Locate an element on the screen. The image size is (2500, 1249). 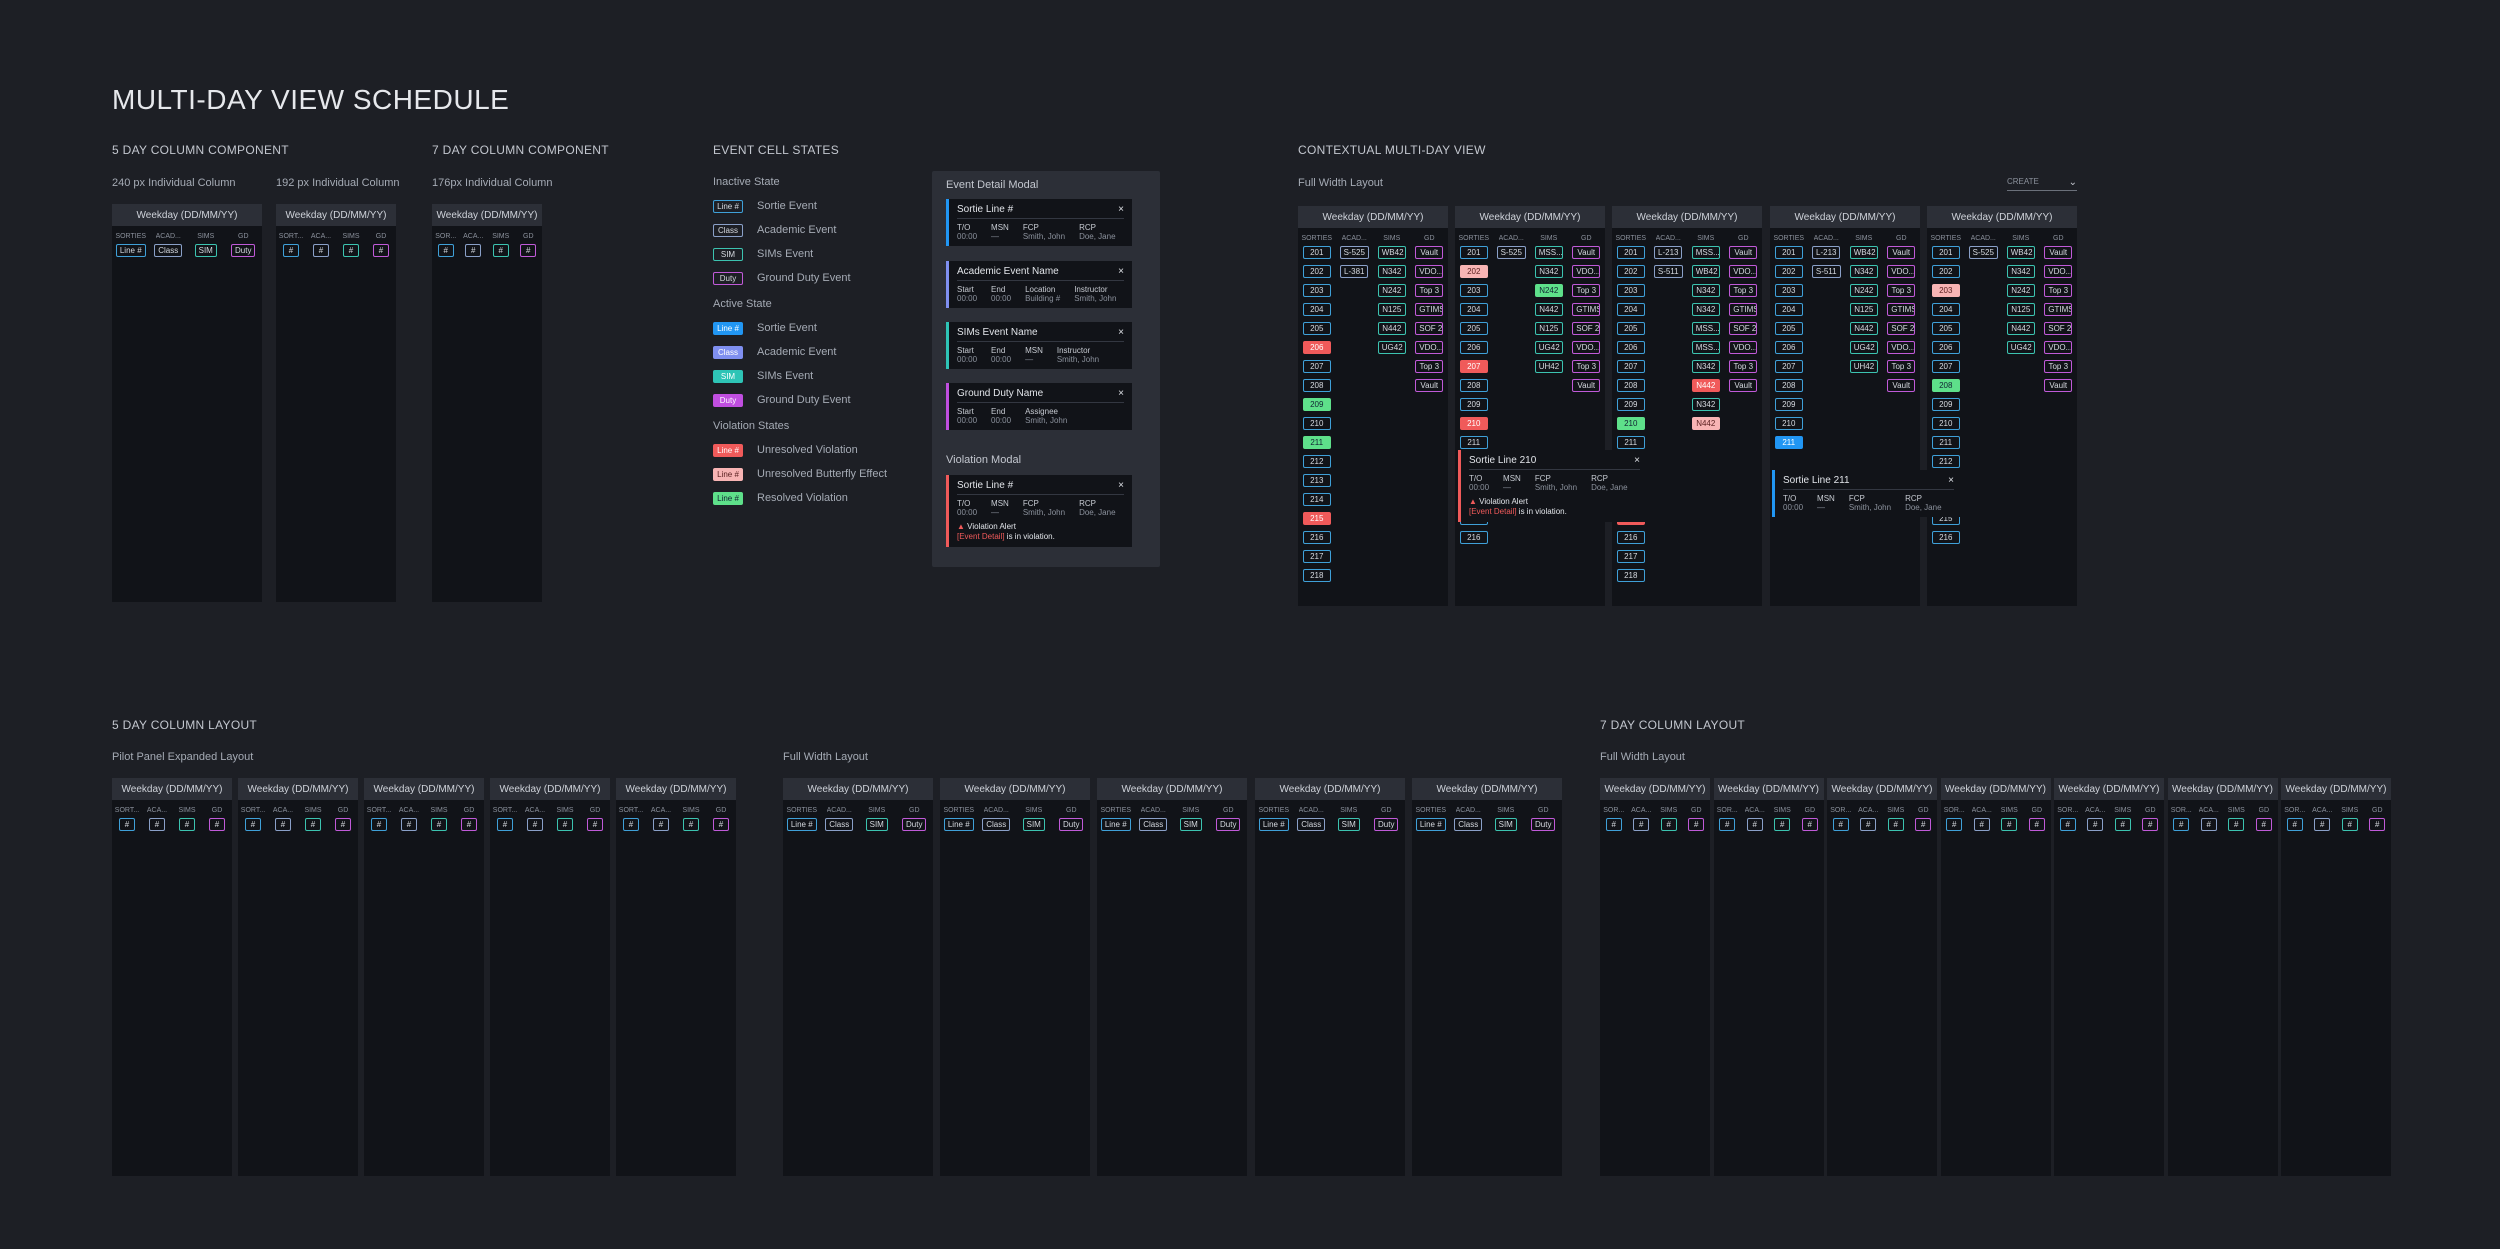
sortie-cell: 206 is located at coordinates (1945, 347).